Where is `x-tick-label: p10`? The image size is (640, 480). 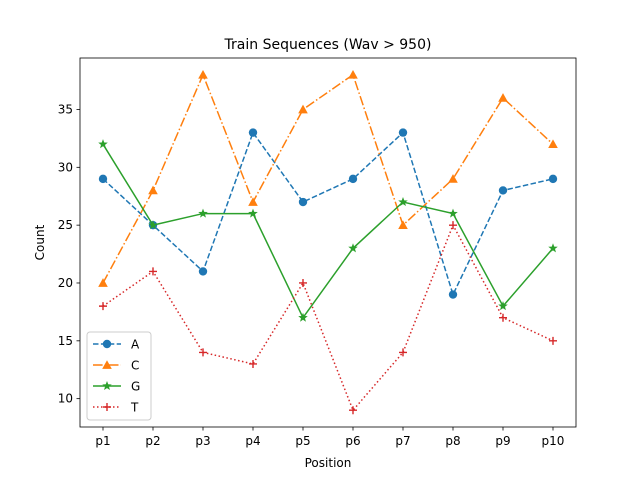
x-tick-label: p10 is located at coordinates (553, 441).